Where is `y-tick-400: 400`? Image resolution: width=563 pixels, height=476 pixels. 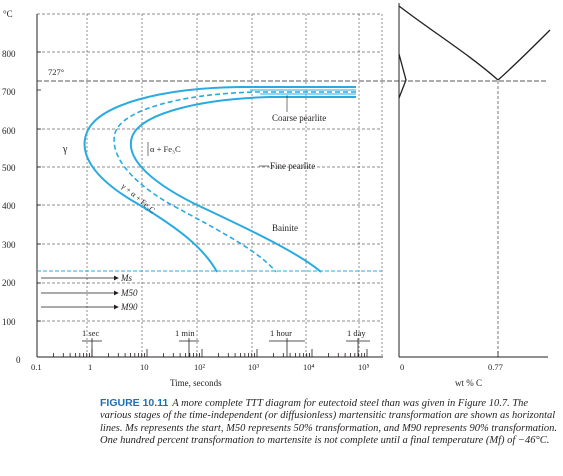
y-tick-400: 400 is located at coordinates (9, 206).